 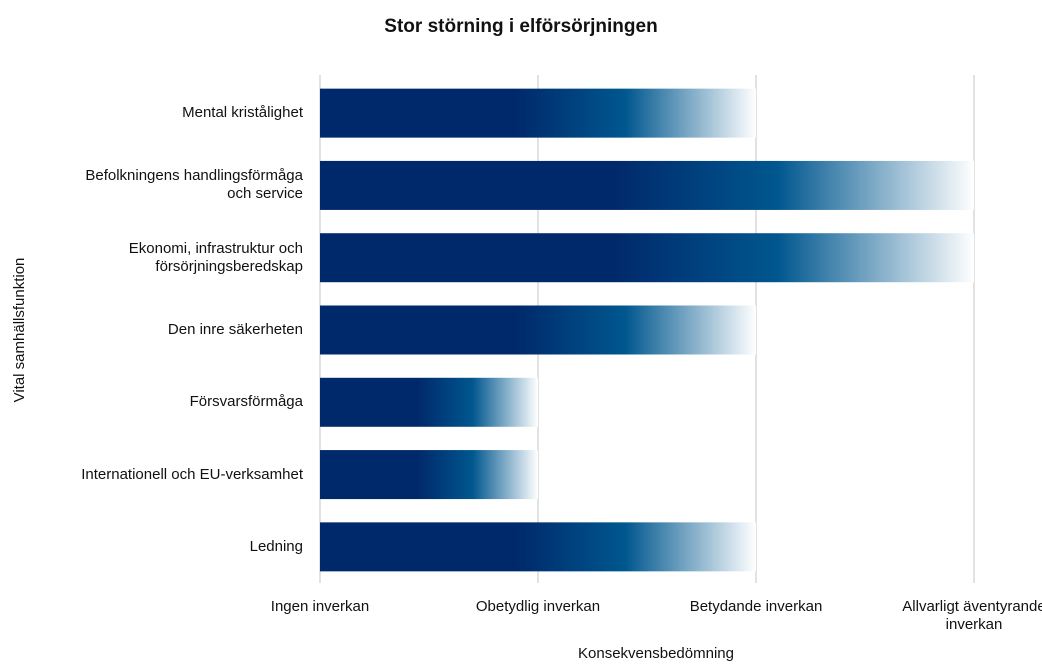 What do you see at coordinates (192, 474) in the screenshot?
I see `y-tick-label: Internationell och EU-verksamhet` at bounding box center [192, 474].